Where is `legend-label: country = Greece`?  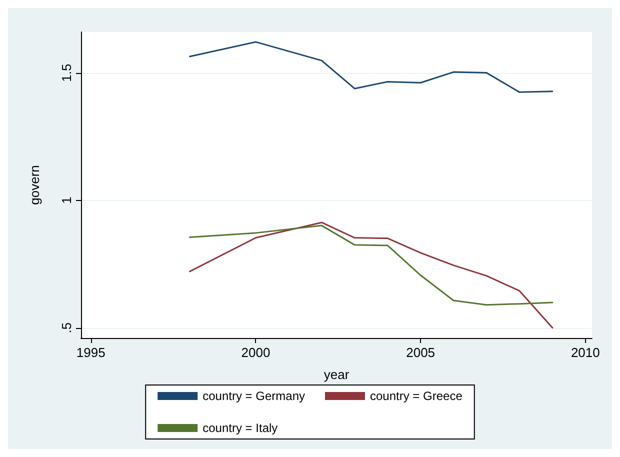
legend-label: country = Greece is located at coordinates (416, 396).